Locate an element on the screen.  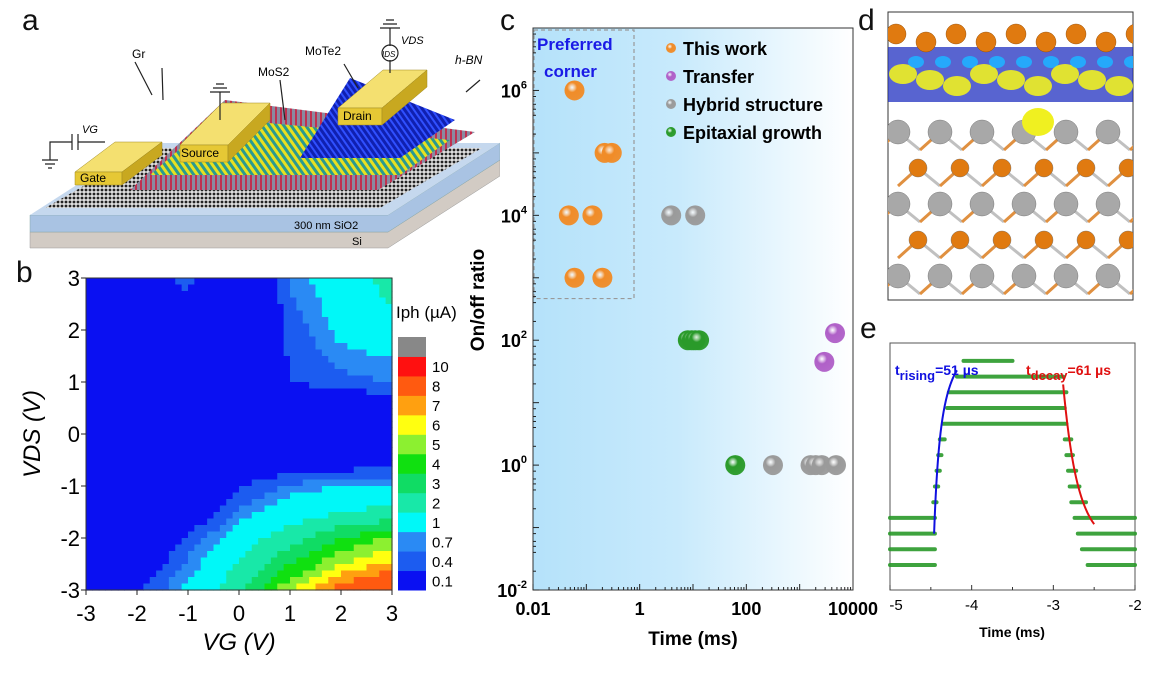
data-point-orange is located at coordinates (604, 152).